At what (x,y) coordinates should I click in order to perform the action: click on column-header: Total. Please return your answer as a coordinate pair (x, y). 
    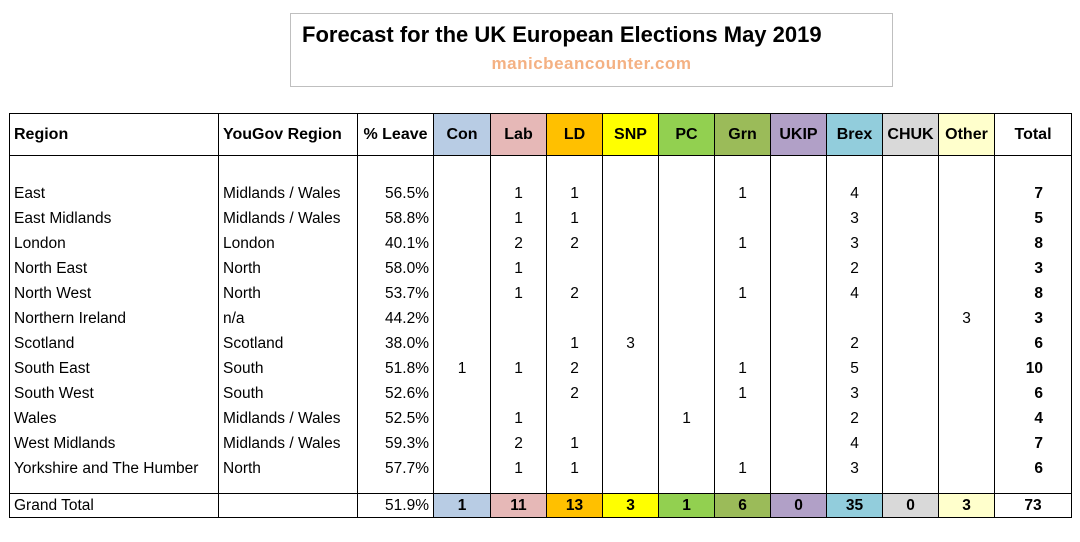
    Looking at the image, I should click on (1033, 134).